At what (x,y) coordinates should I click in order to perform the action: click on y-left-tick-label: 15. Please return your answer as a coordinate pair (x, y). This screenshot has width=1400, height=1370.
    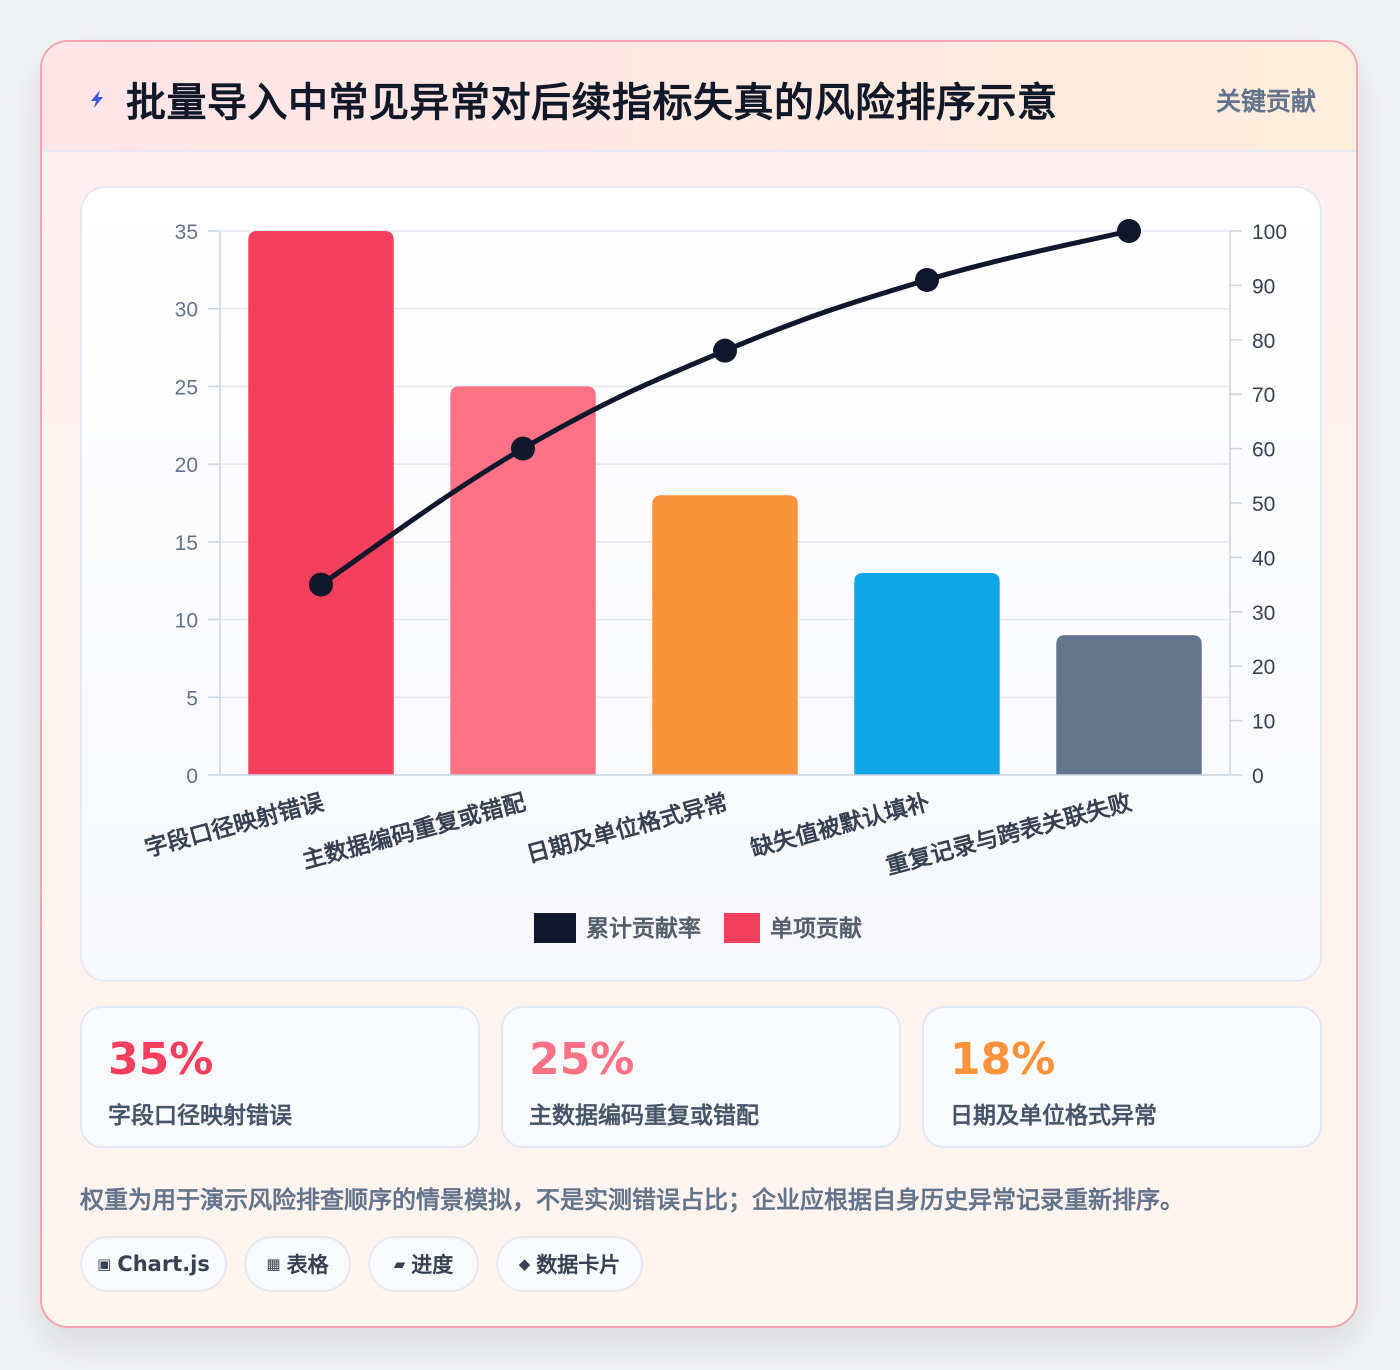
    Looking at the image, I should click on (186, 543).